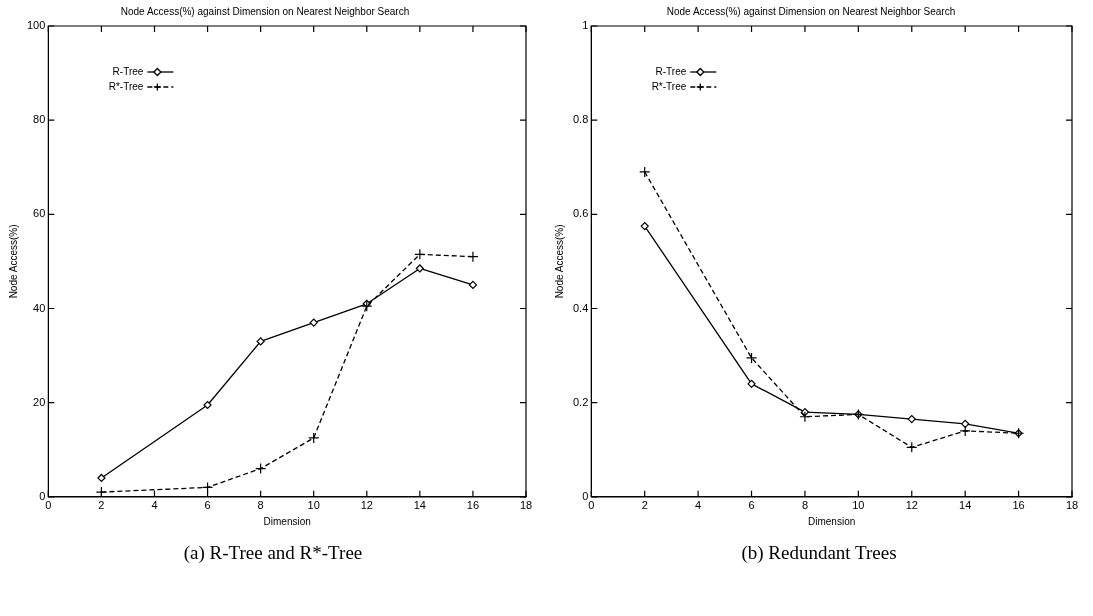  I want to click on y-tick-label: 60, so click(39, 213).